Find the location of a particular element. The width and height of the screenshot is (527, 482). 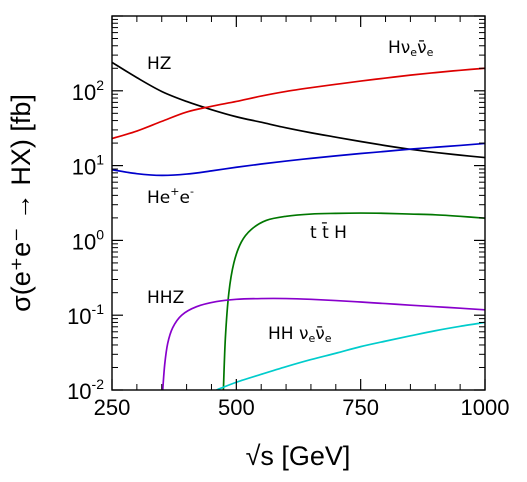

series-line-hz is located at coordinates (298, 110).